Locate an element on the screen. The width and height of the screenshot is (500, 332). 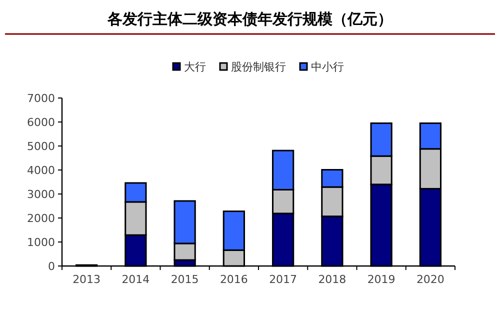
y-tick-label: 6000 is located at coordinates (41, 122).